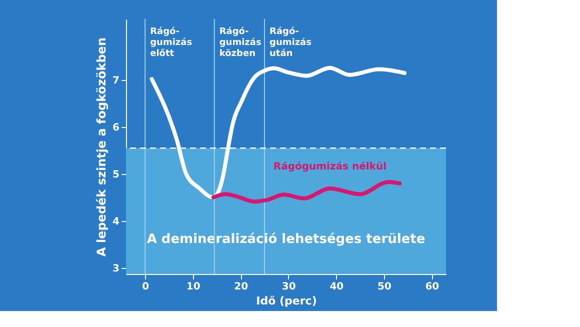  Describe the element at coordinates (240, 42) in the screenshot. I see `ref-line-label: Rágó- gumizás közben` at that location.